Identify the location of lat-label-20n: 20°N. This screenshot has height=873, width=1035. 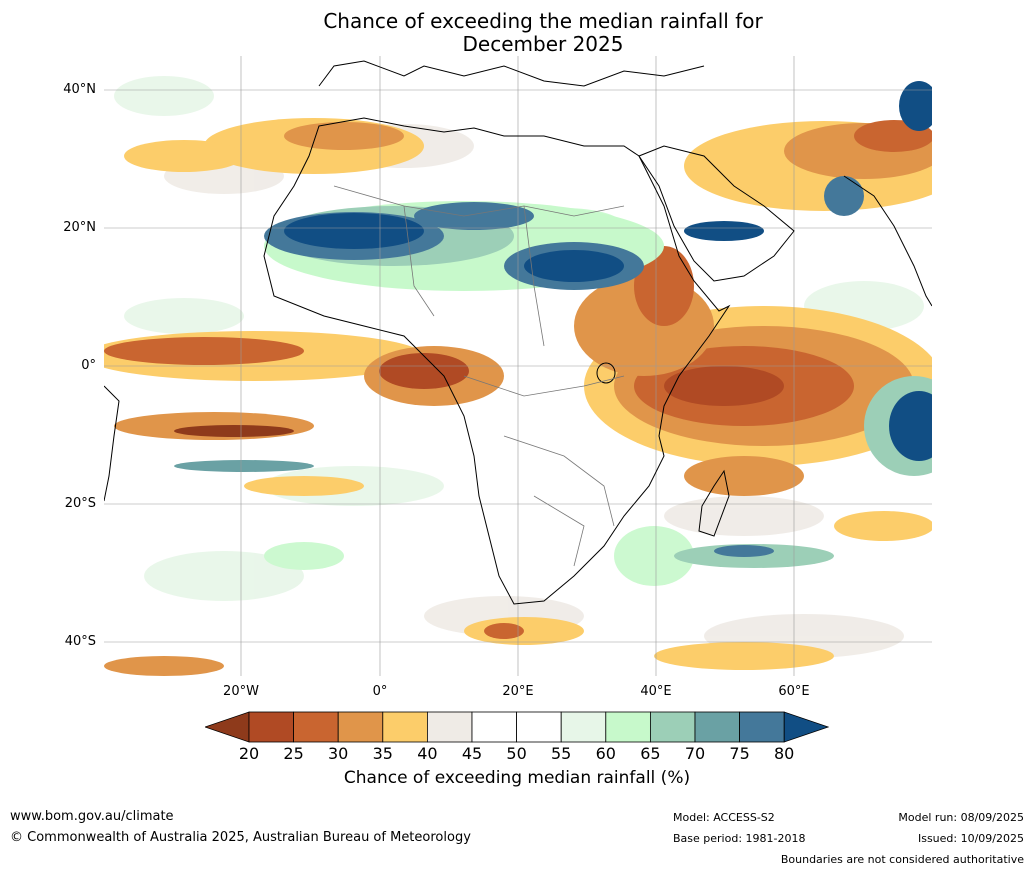
(79, 227).